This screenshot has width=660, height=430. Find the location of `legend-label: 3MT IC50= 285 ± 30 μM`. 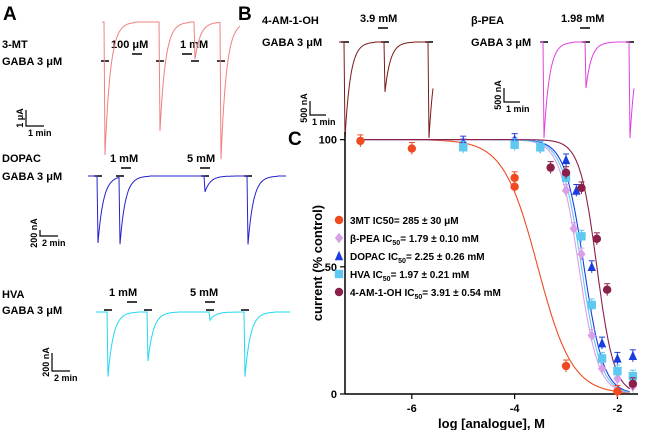

legend-label: 3MT IC50= 285 ± 30 μM is located at coordinates (404, 221).